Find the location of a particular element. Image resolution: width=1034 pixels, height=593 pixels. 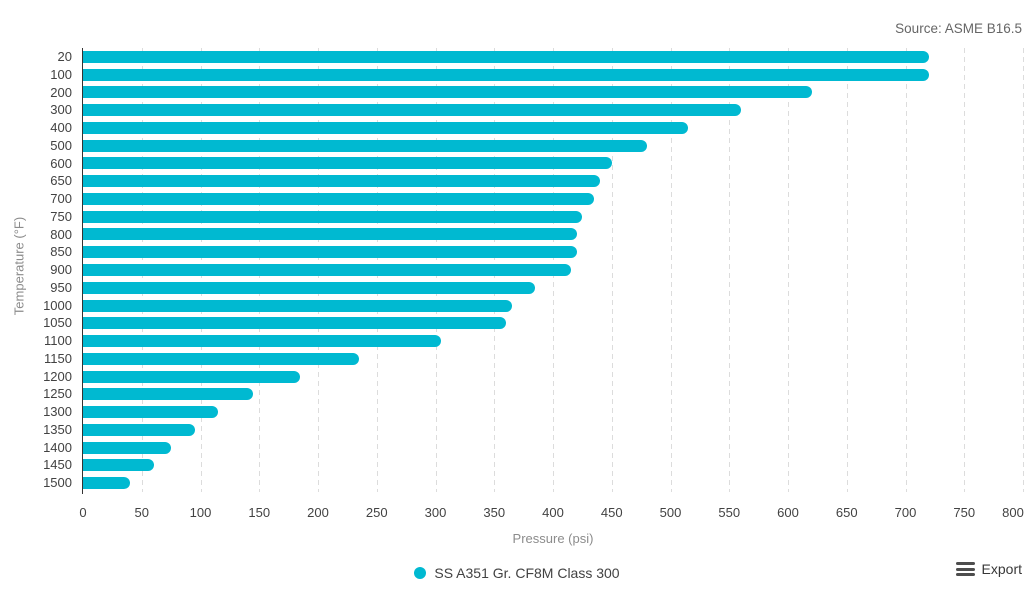

y-tick-label: 1300 is located at coordinates (57, 412).